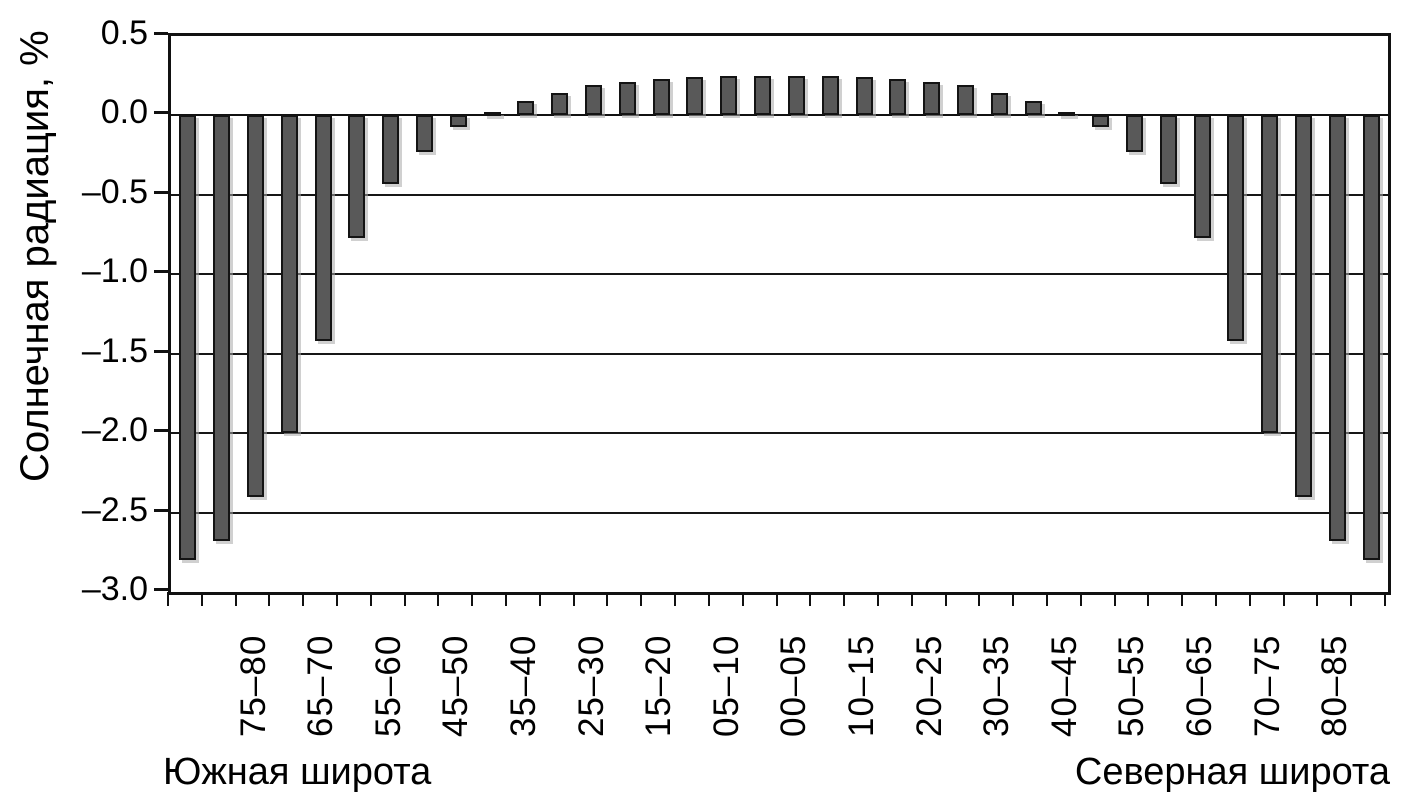 The height and width of the screenshot is (804, 1417). I want to click on x-tick-label: 35–40, so click(523, 685).